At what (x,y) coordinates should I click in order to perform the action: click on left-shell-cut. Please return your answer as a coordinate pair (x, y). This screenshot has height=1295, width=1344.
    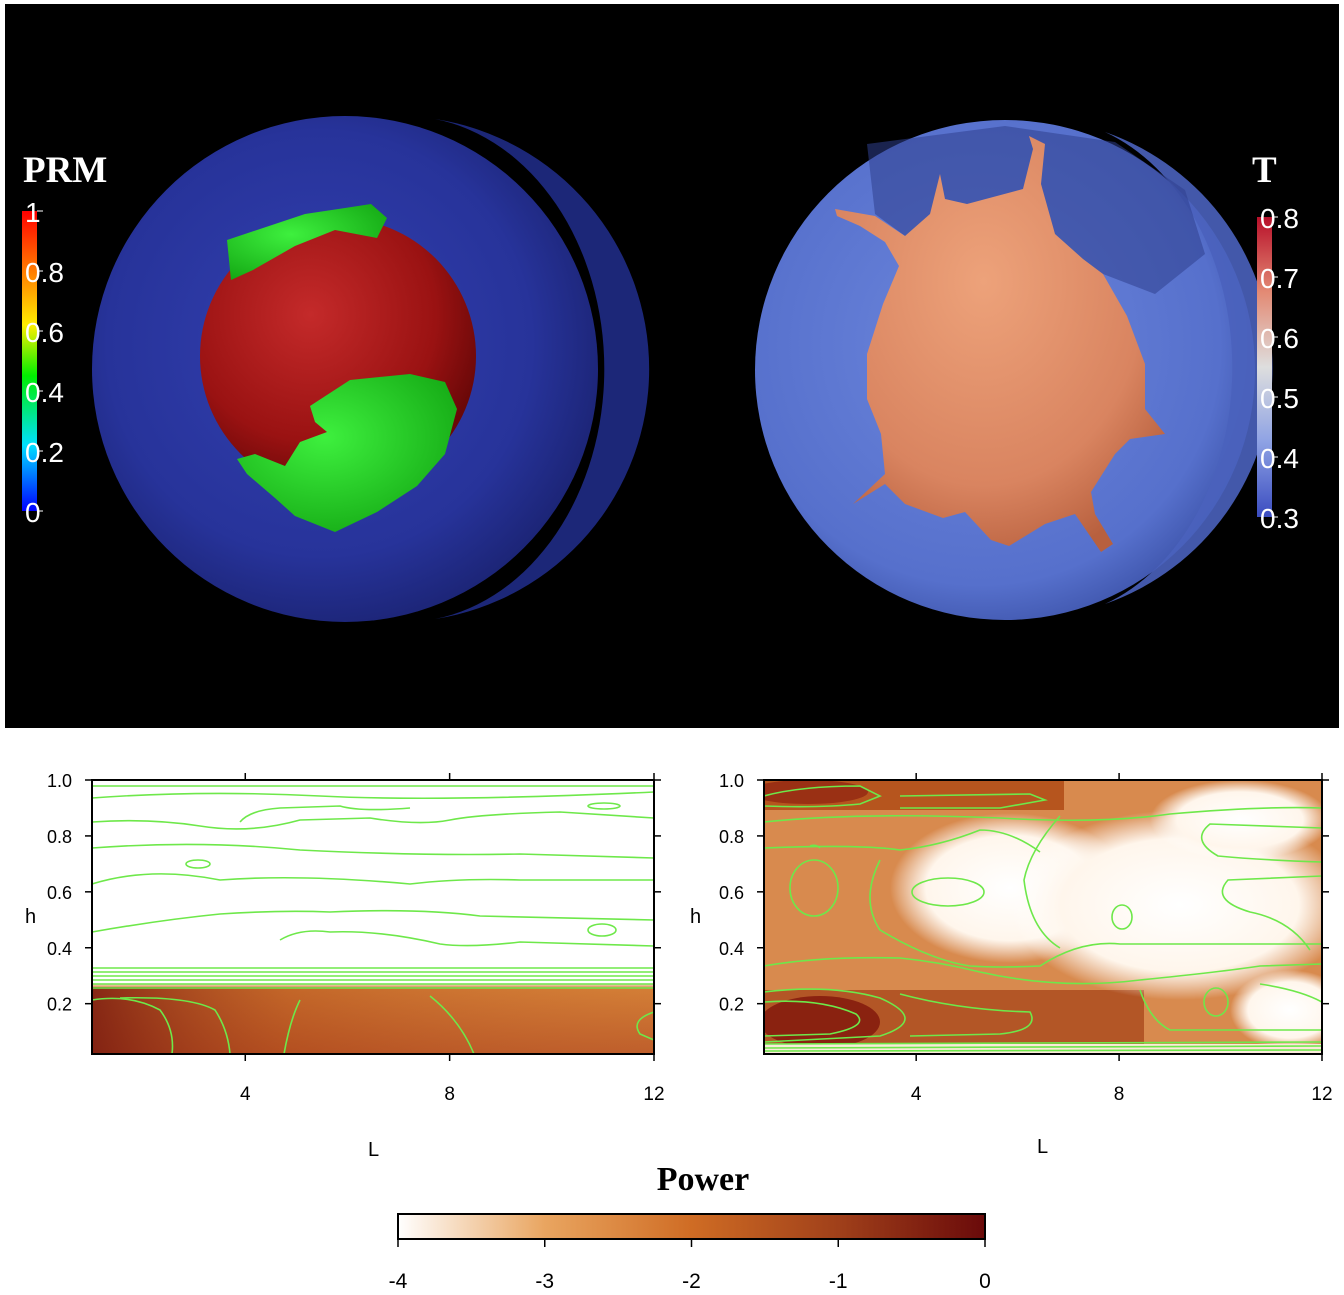
    Looking at the image, I should click on (542, 369).